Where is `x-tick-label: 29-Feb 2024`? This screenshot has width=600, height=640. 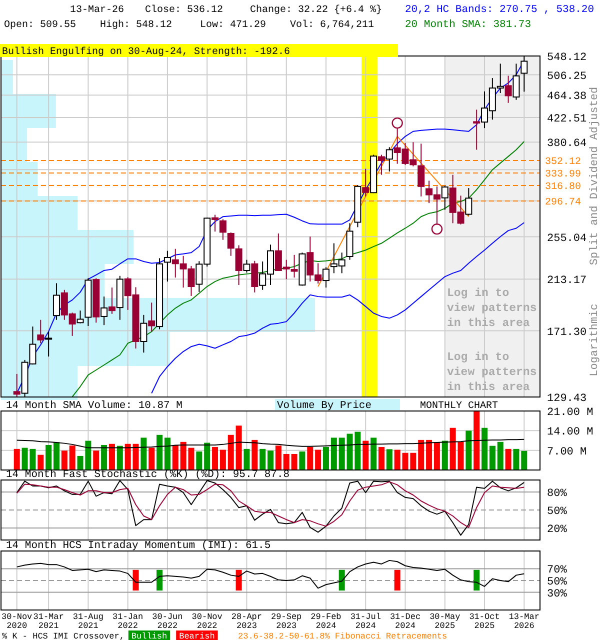
x-tick-label: 29-Feb 2024 is located at coordinates (326, 621).